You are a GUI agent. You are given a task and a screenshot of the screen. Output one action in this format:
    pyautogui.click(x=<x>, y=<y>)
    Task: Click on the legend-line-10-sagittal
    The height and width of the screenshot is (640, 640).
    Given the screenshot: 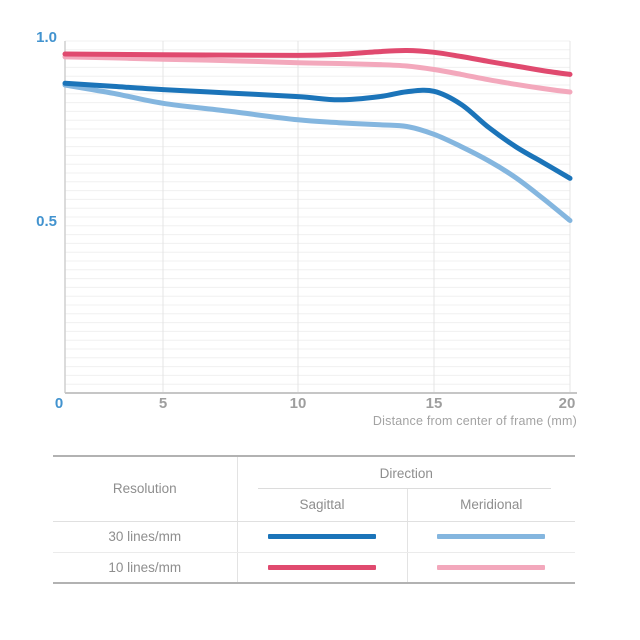 What is the action you would take?
    pyautogui.click(x=322, y=567)
    